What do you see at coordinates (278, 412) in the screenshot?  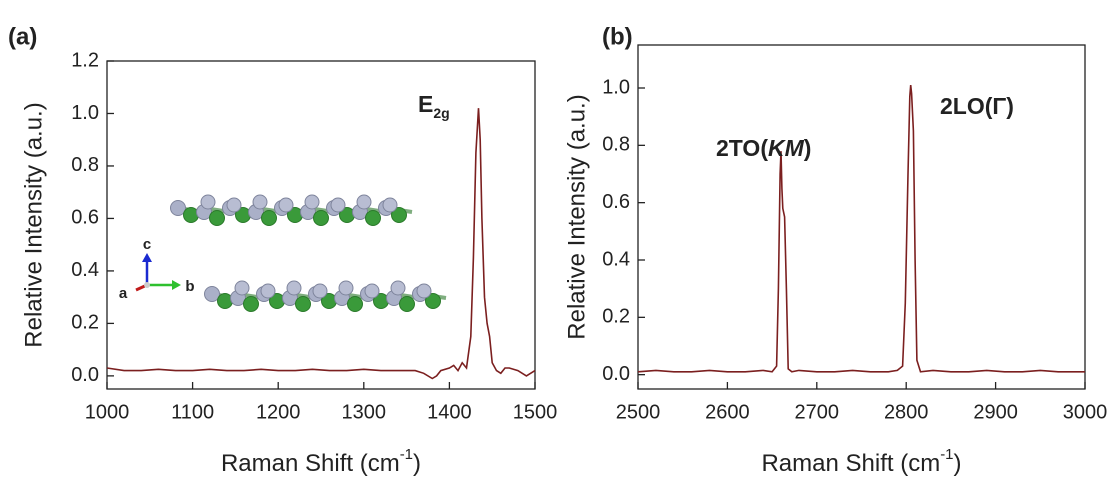 I see `x-tick-label: 1200` at bounding box center [278, 412].